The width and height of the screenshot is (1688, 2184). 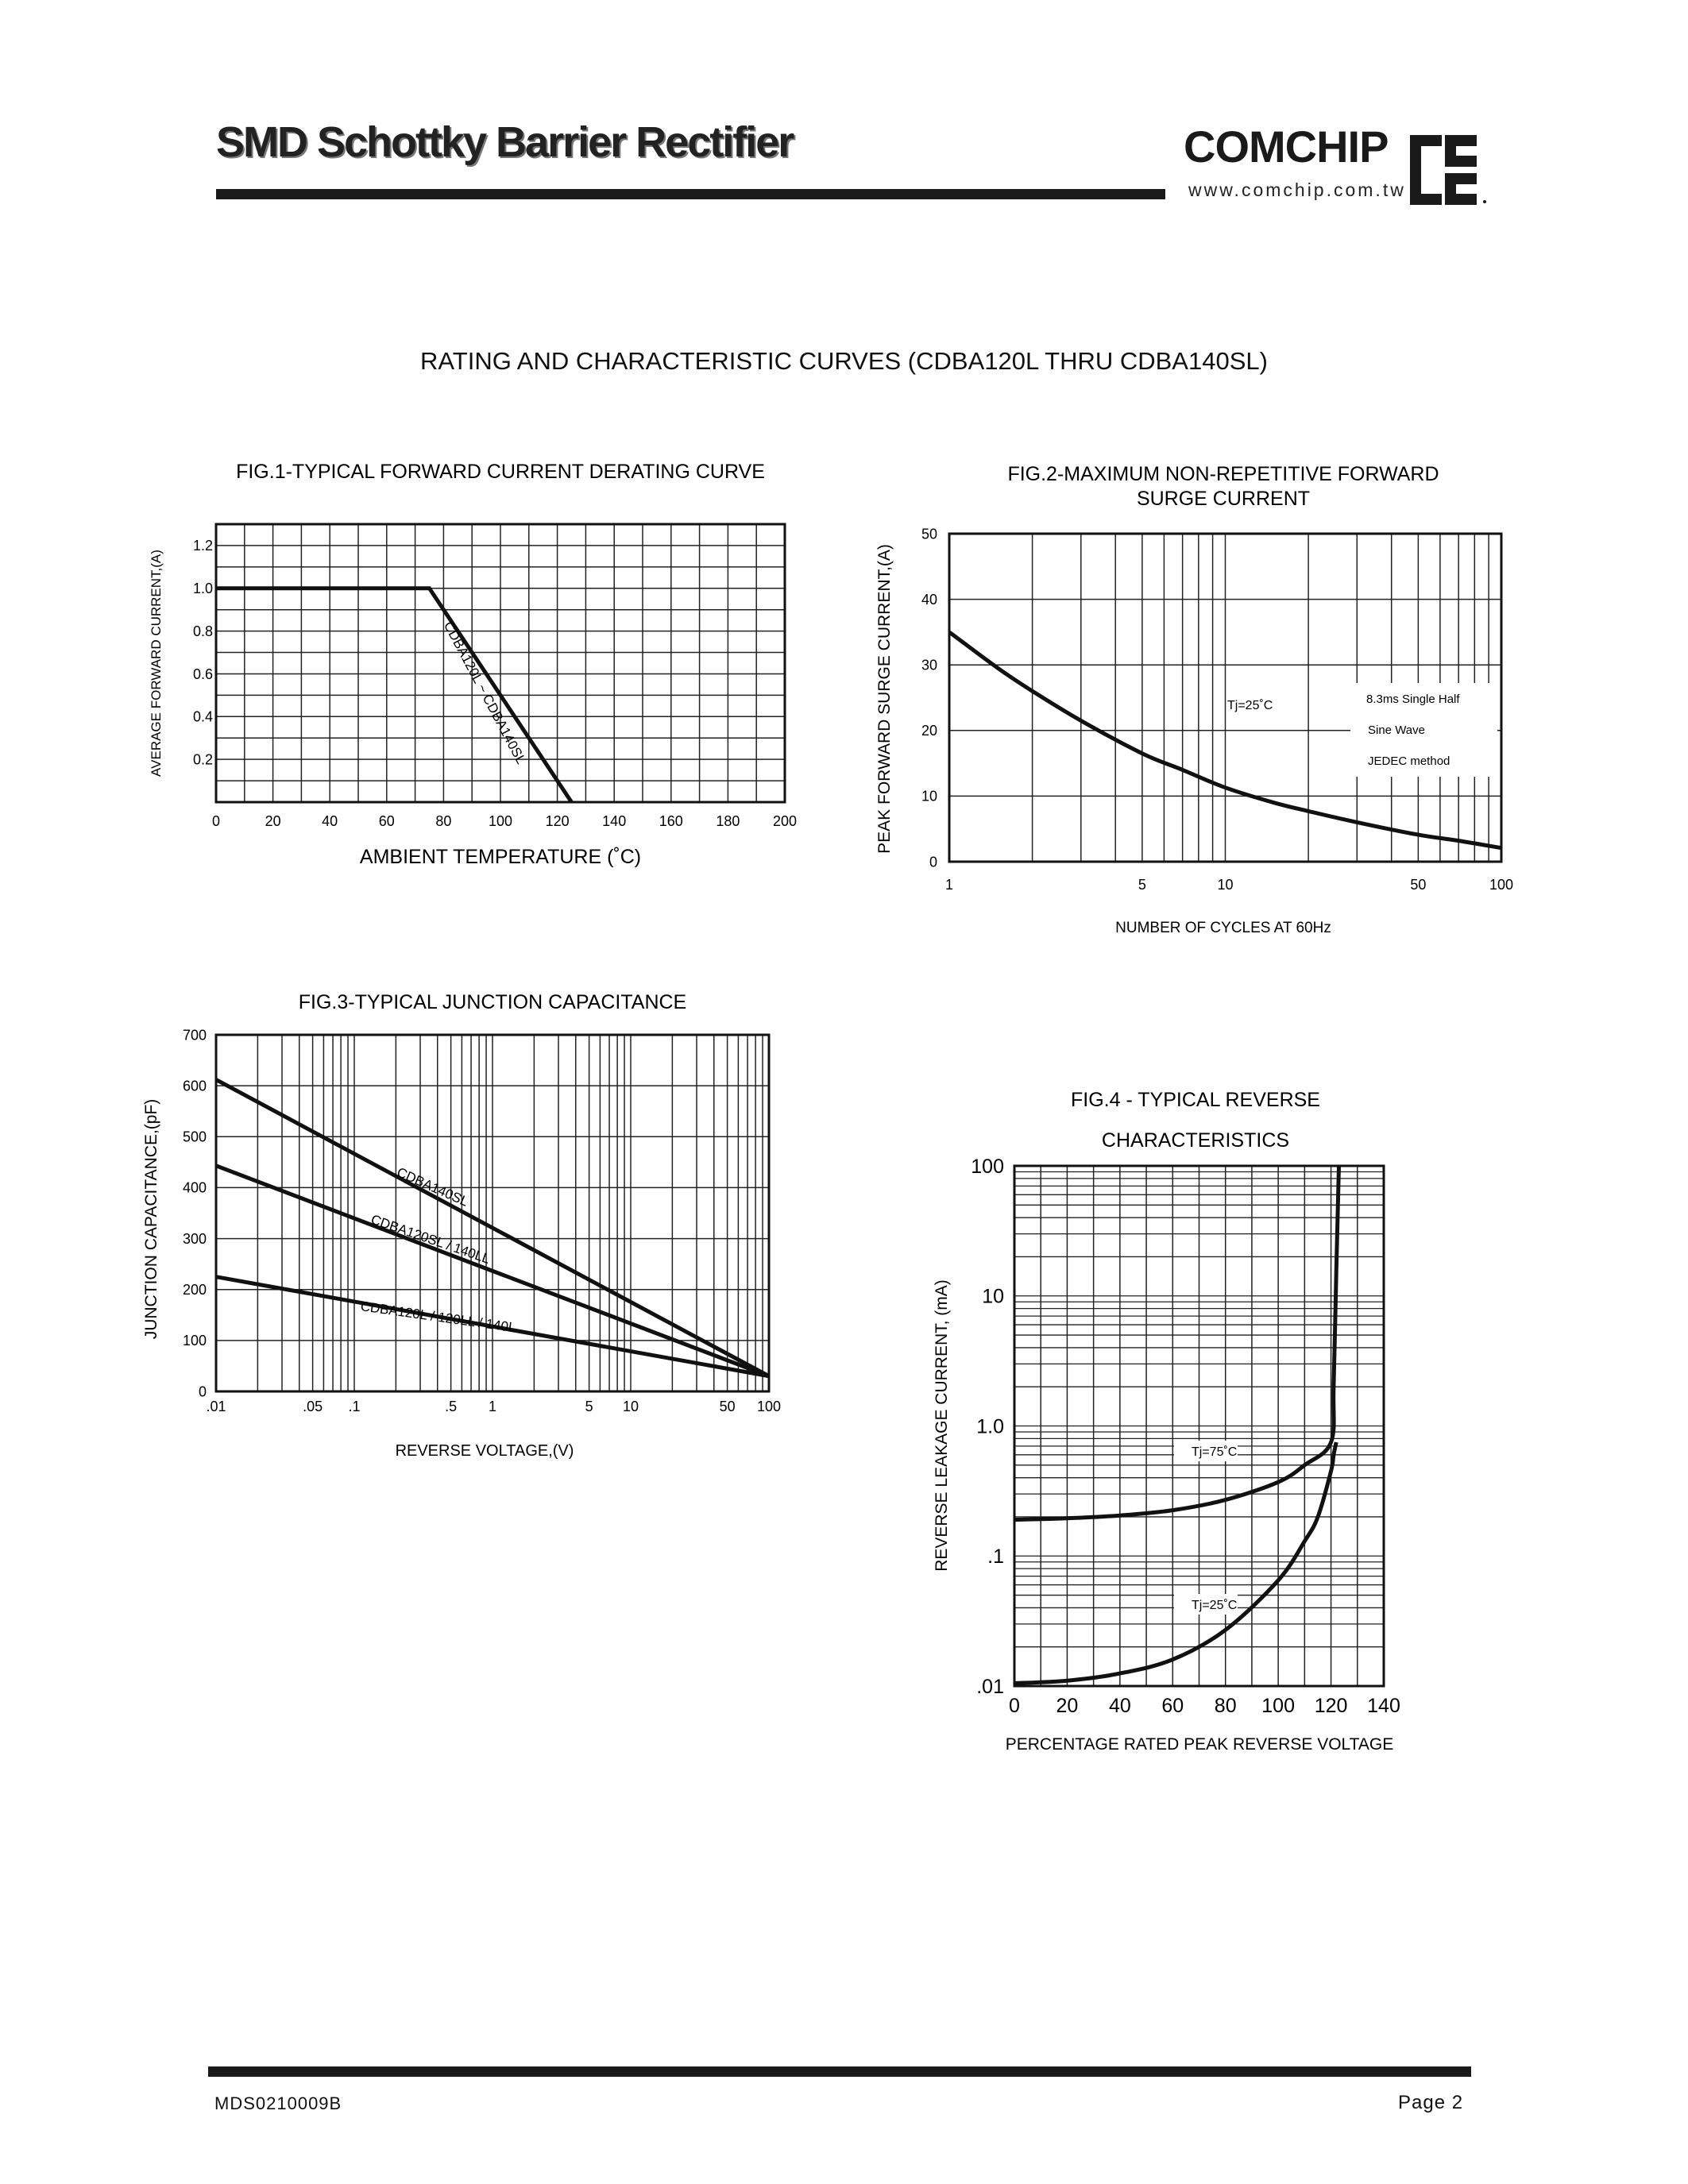 I want to click on fig4-ytick-label-4: 100, so click(x=987, y=1167).